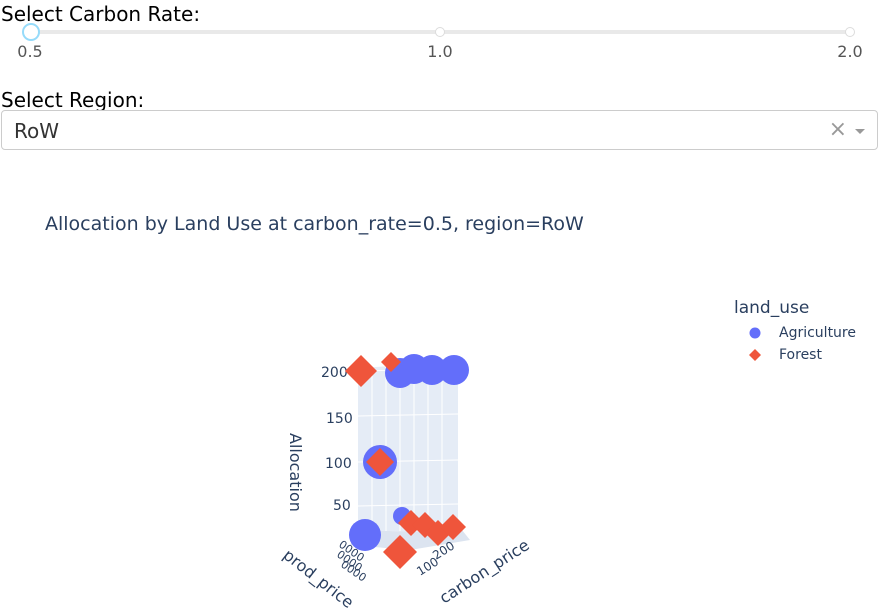 This screenshot has height=614, width=884. Describe the element at coordinates (440, 51) in the screenshot. I see `slider-tick-label: 1.0` at that location.